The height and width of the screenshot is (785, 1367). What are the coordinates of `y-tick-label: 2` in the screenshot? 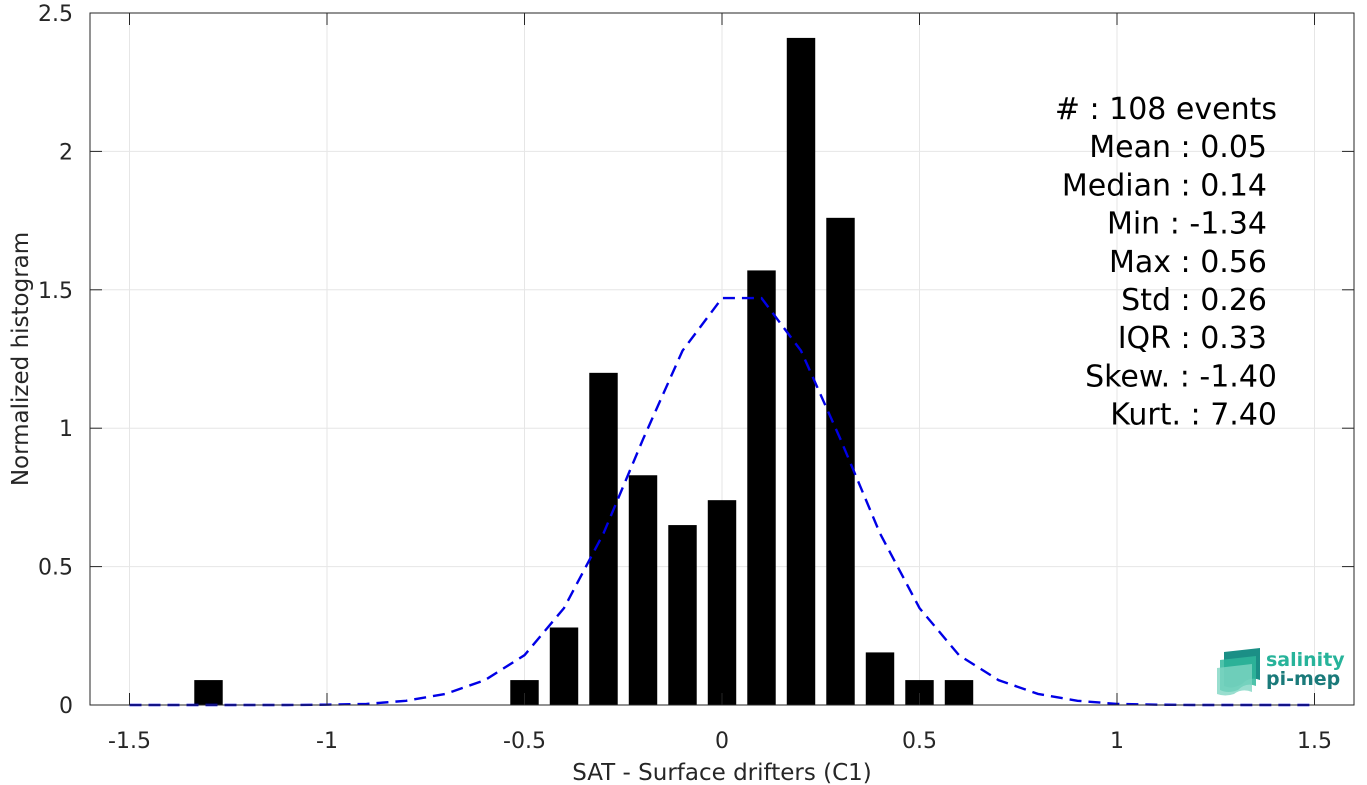 It's located at (66, 152).